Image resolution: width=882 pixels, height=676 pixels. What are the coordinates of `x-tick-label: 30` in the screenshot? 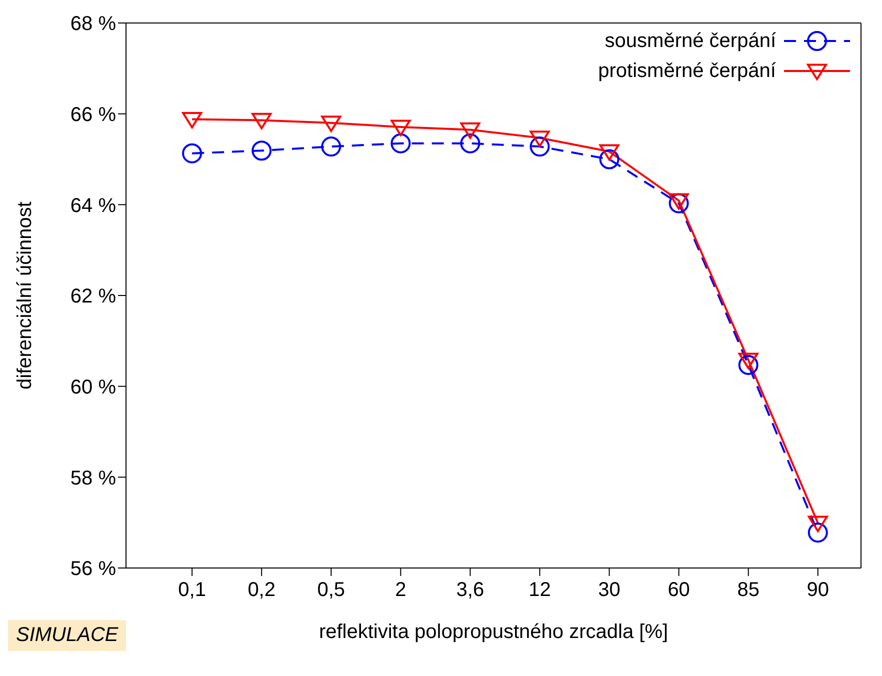 It's located at (609, 590).